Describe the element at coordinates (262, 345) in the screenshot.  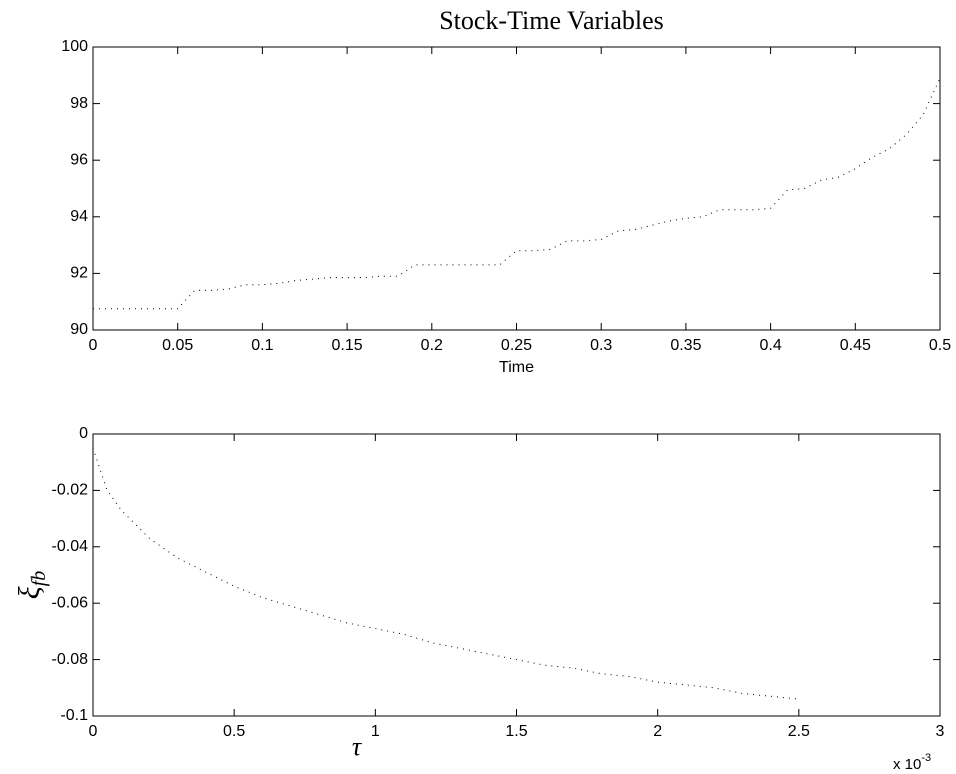
I see `x-tick-label: 0.1` at that location.